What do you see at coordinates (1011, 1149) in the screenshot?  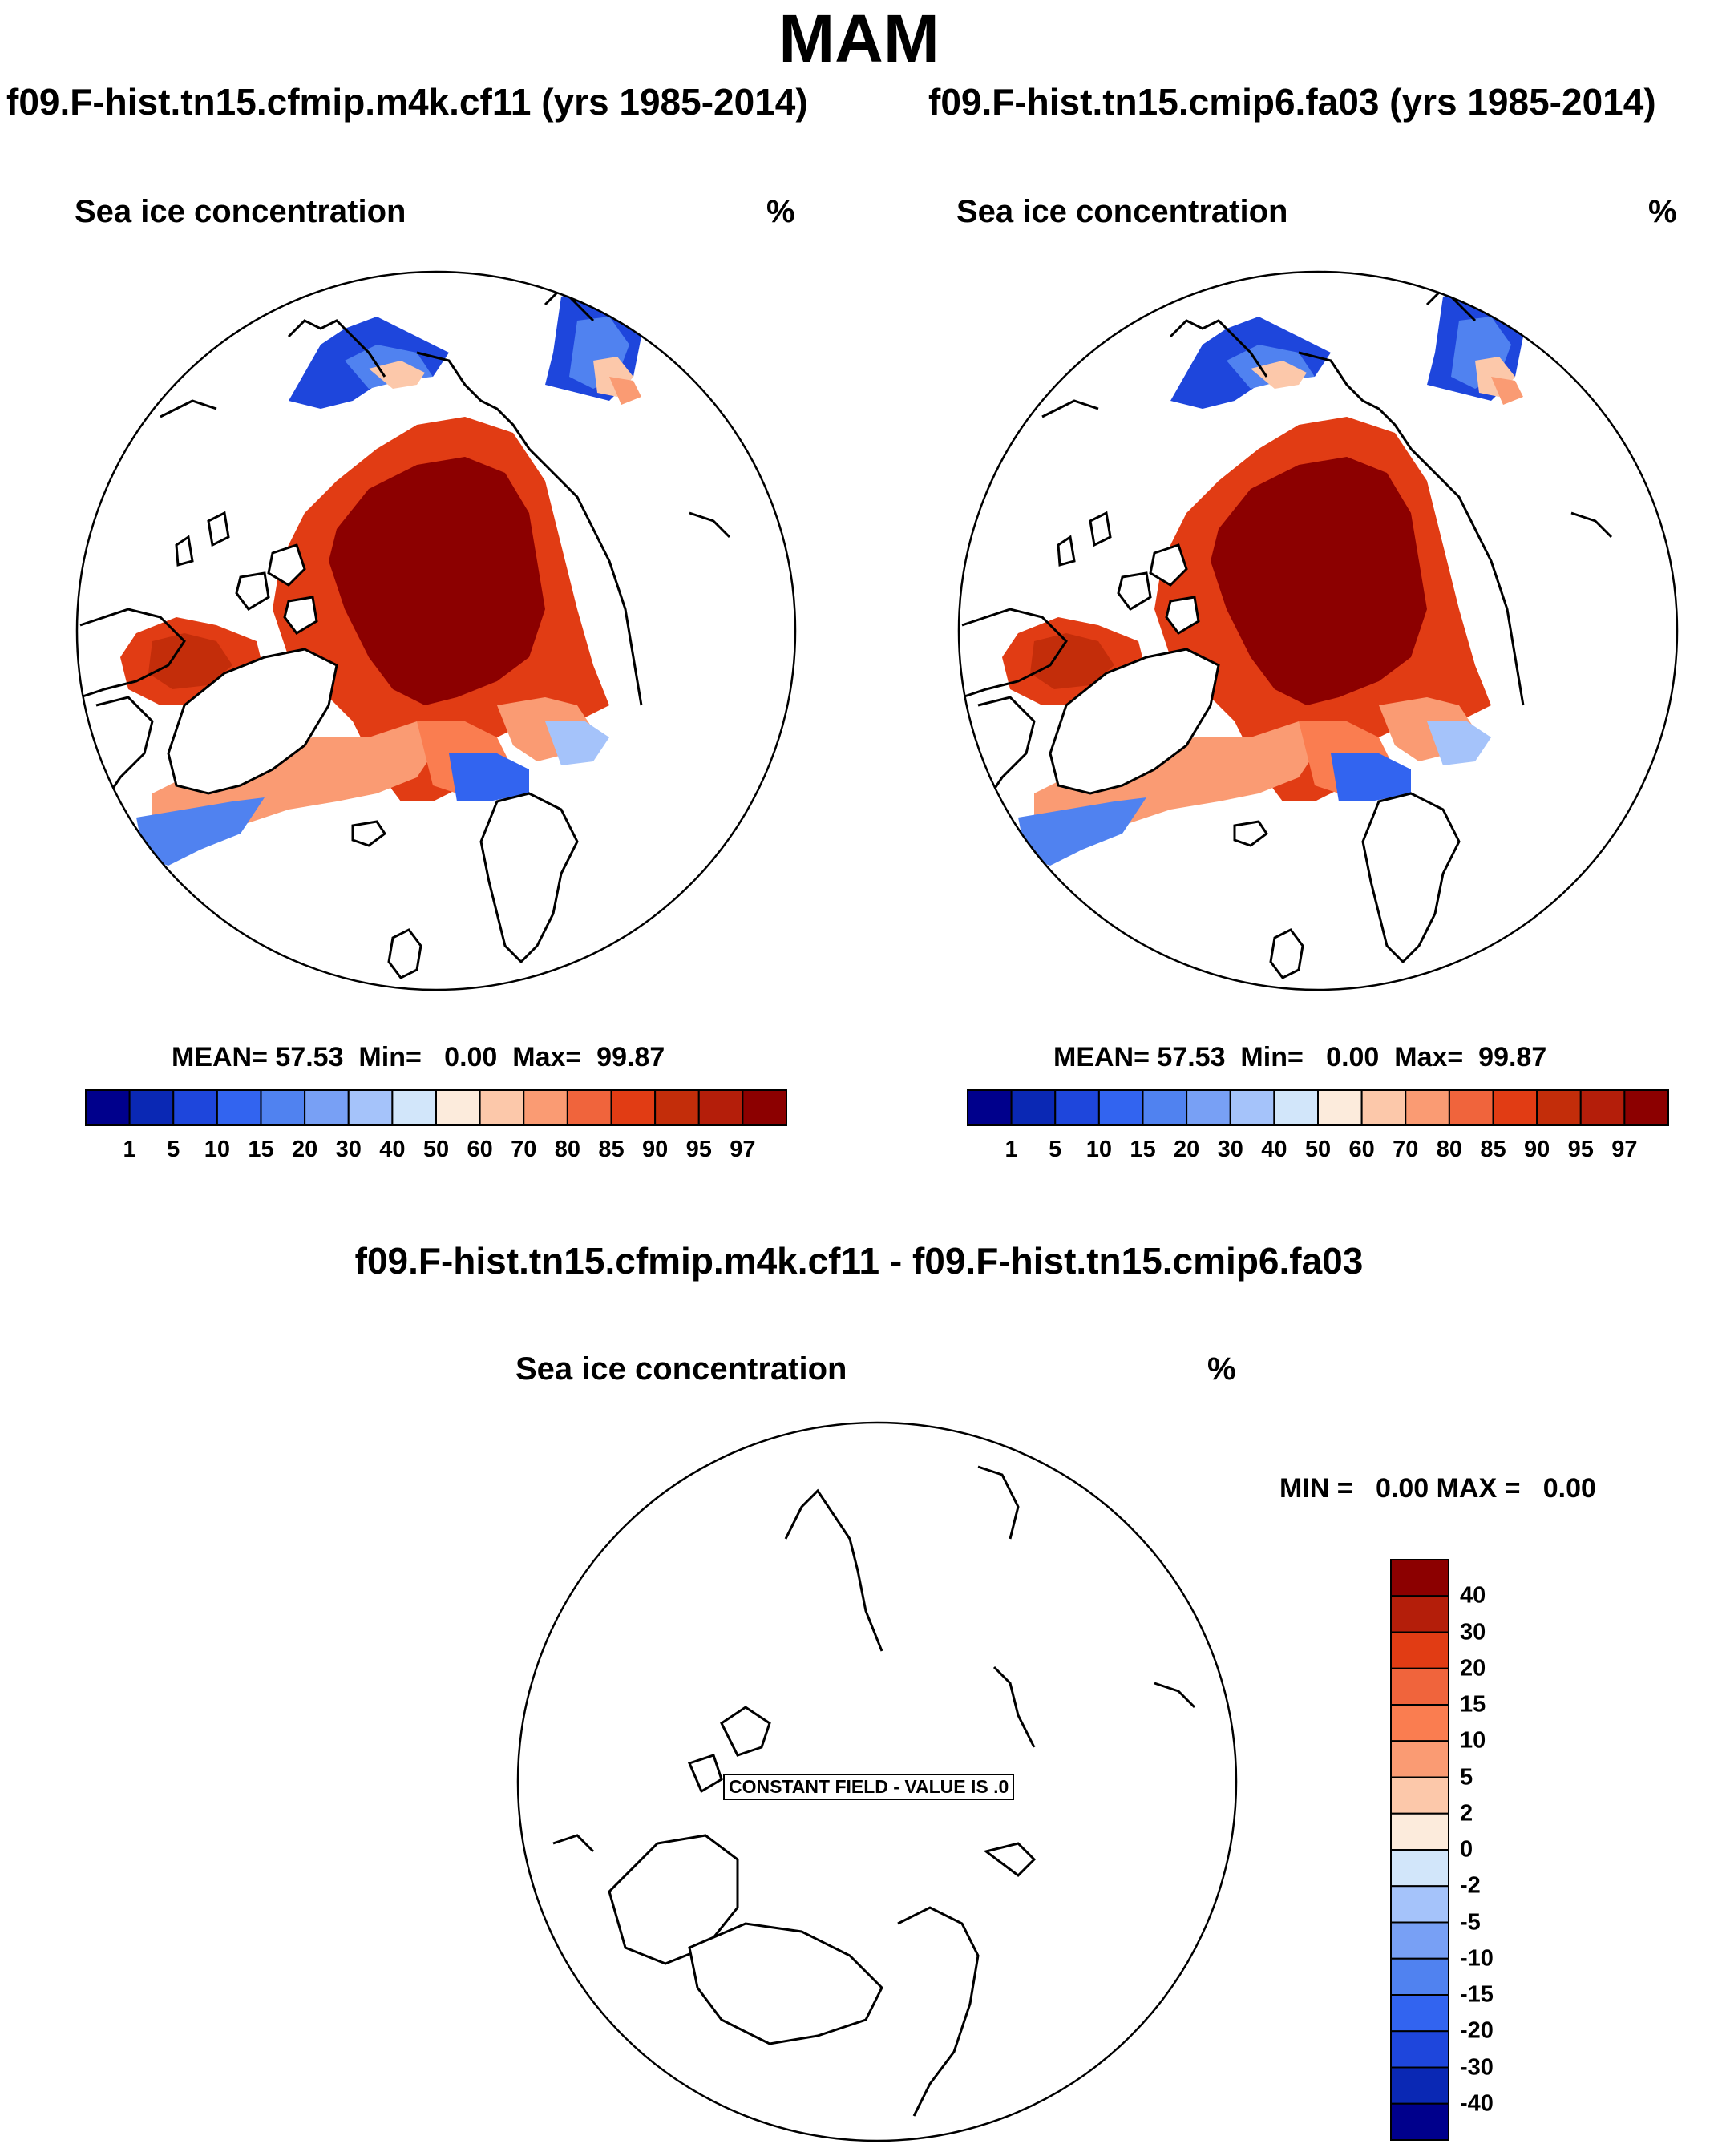 I see `right-colorbar-tick-label: 1` at bounding box center [1011, 1149].